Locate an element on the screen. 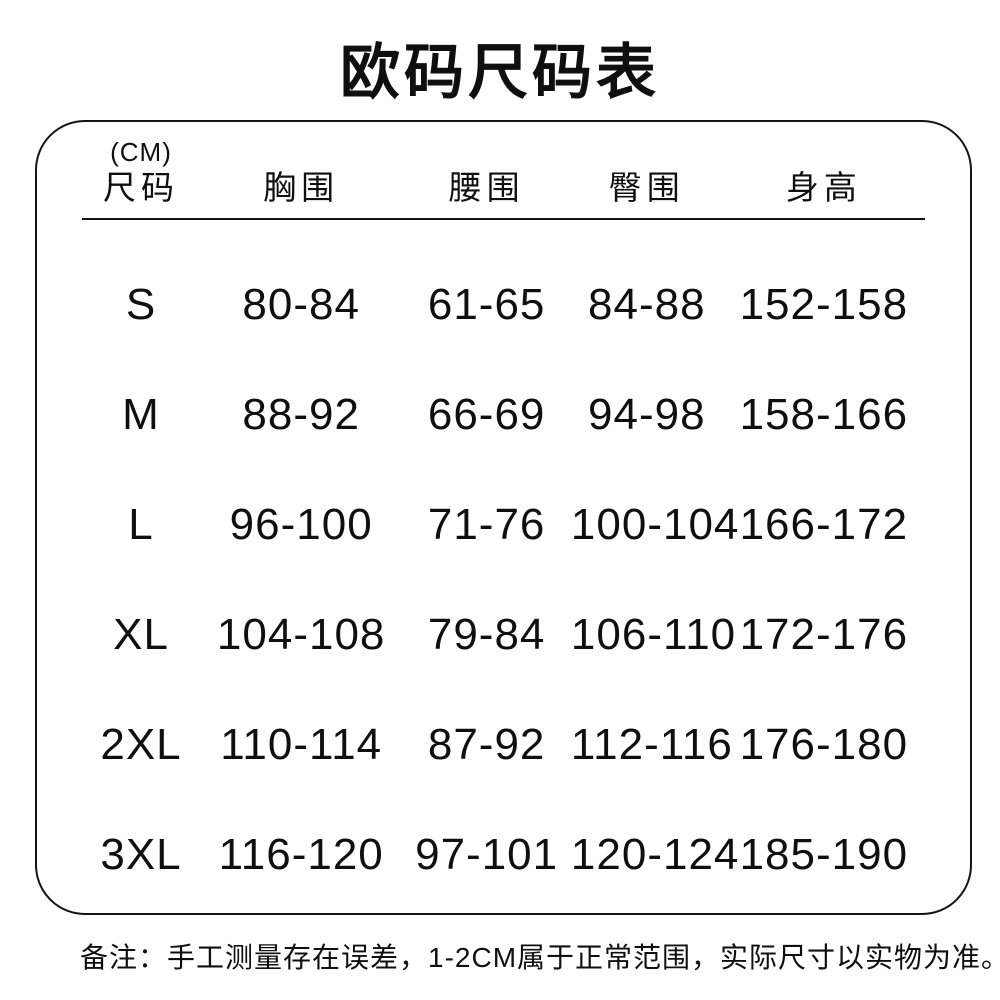 This screenshot has height=1000, width=1000. hip-cell: 94-98 is located at coordinates (647, 414).